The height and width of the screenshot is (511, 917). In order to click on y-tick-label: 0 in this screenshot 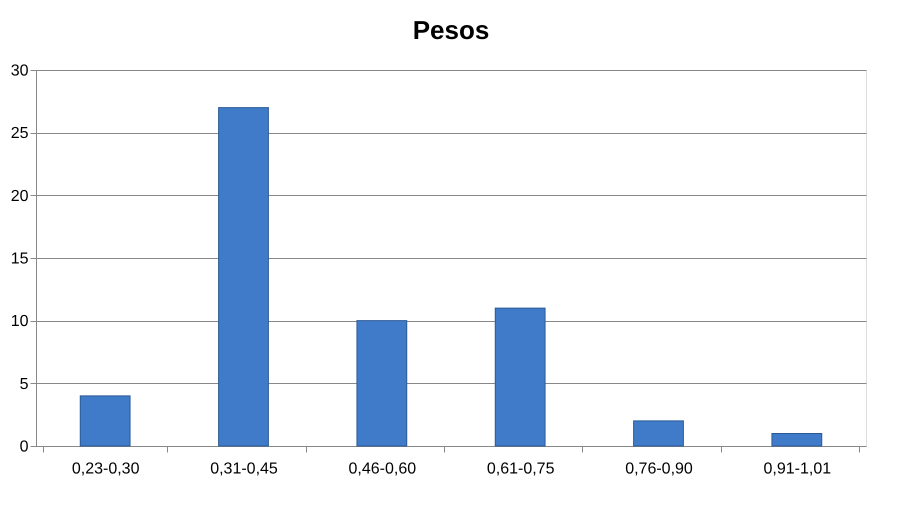, I will do `click(24, 447)`.